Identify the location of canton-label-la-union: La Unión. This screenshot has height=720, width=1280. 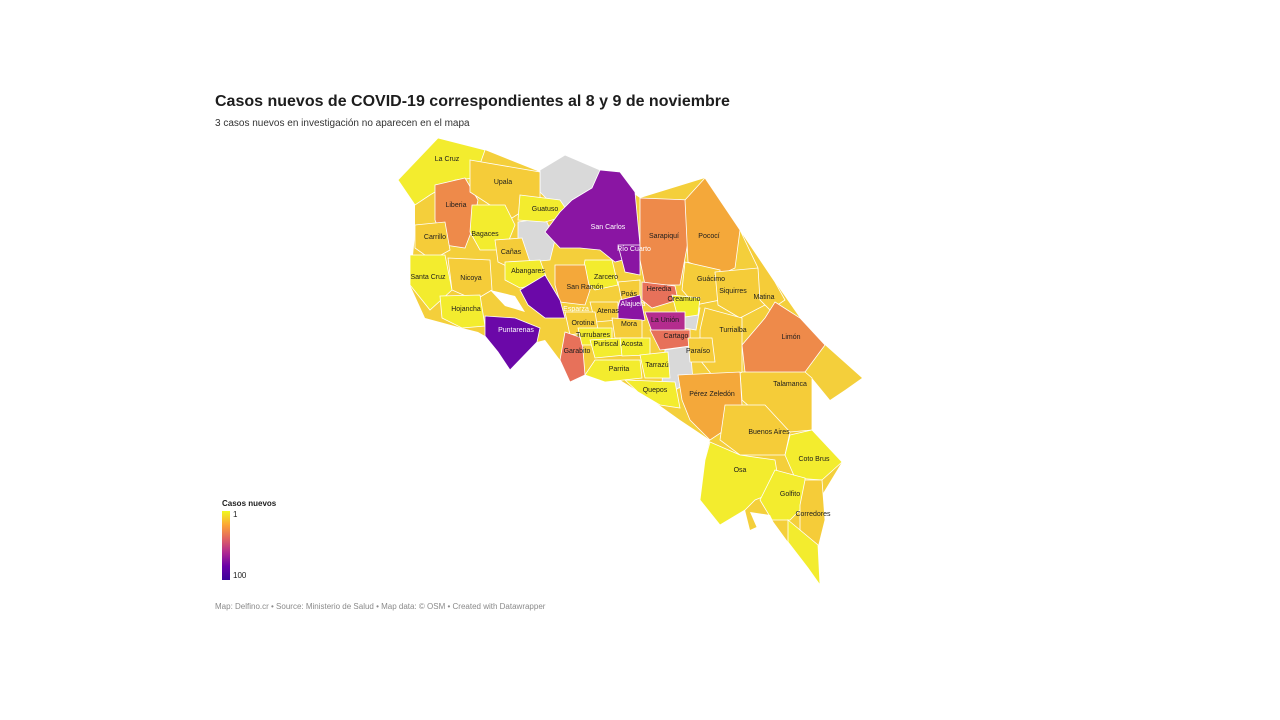
(665, 320).